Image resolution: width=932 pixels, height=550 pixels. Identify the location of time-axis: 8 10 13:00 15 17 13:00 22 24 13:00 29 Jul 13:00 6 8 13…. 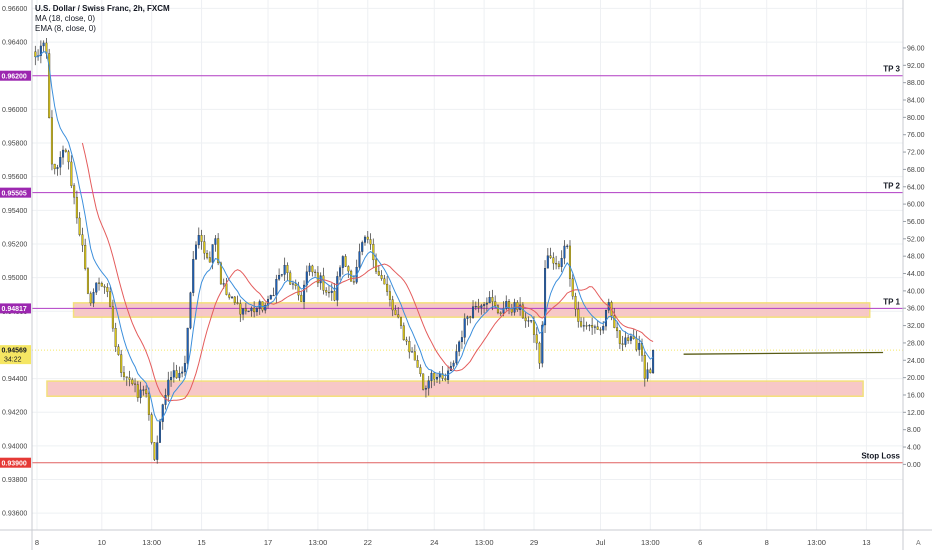
(453, 542).